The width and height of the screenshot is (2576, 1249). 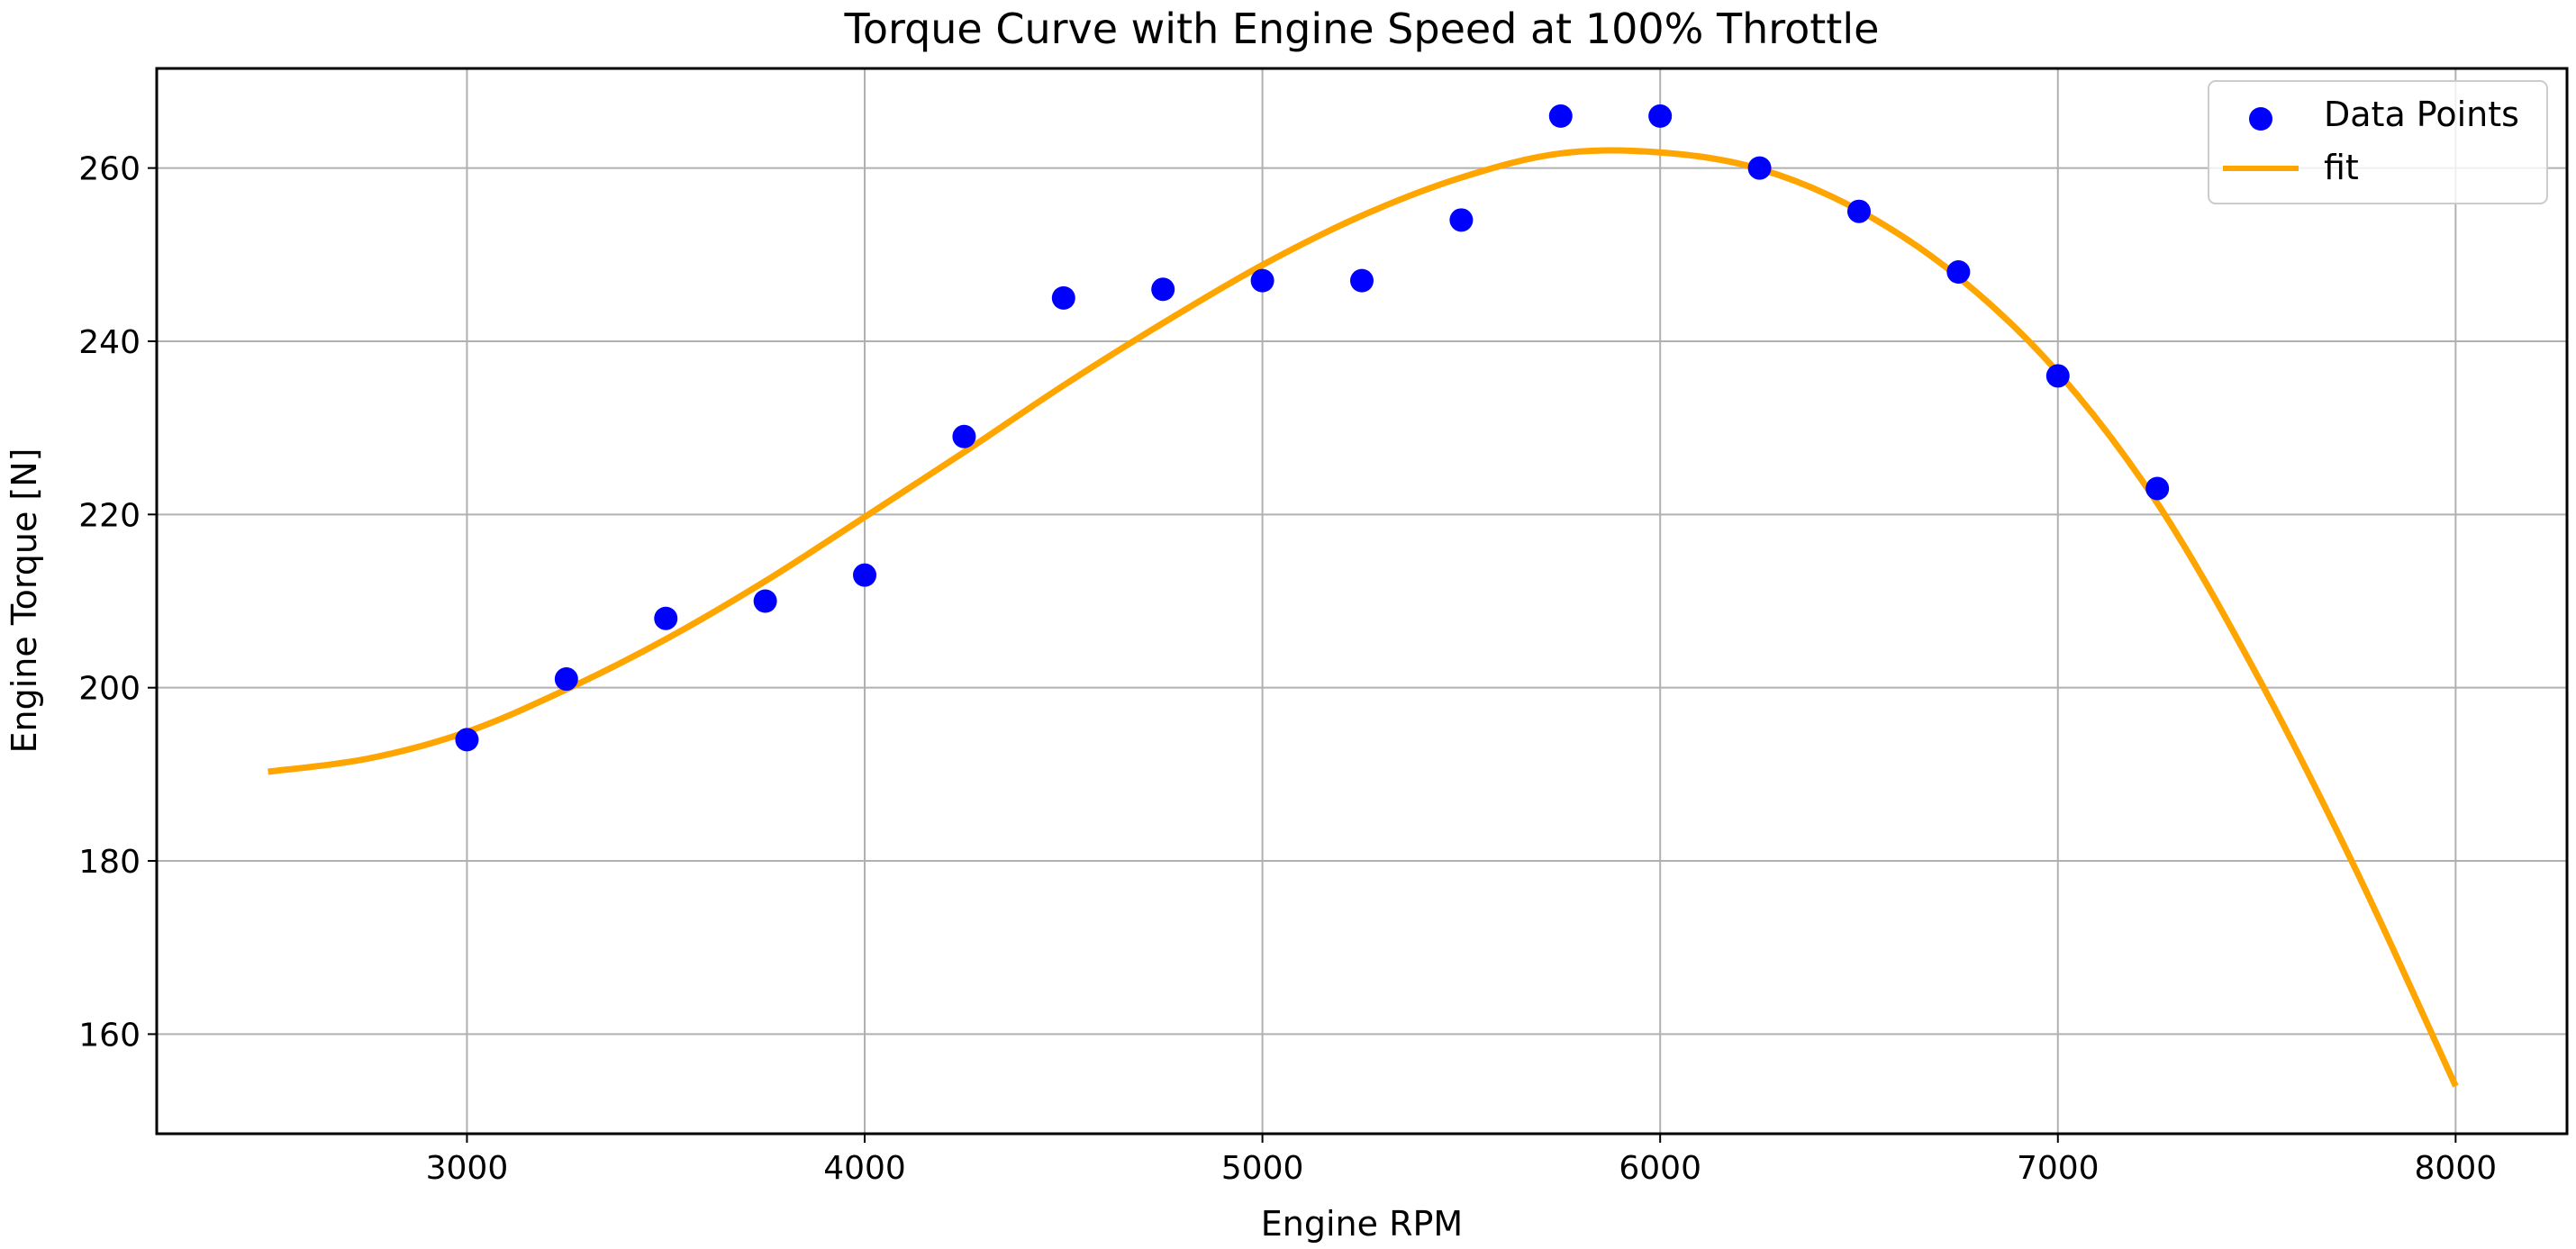 I want to click on y-tick-label: 200, so click(x=110, y=689).